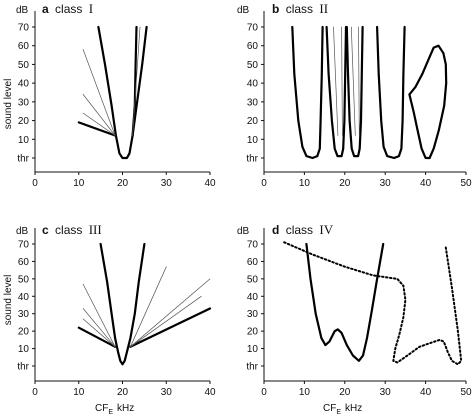  Describe the element at coordinates (45, 230) in the screenshot. I see `panel-c-letter: c` at that location.